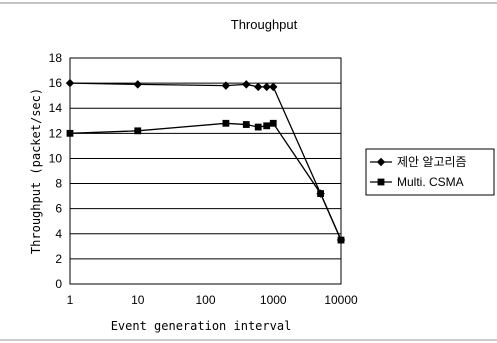  What do you see at coordinates (56, 171) in the screenshot?
I see `y-axis-tick-labels: 0 2 4 6 8 10 12 14 16 18` at bounding box center [56, 171].